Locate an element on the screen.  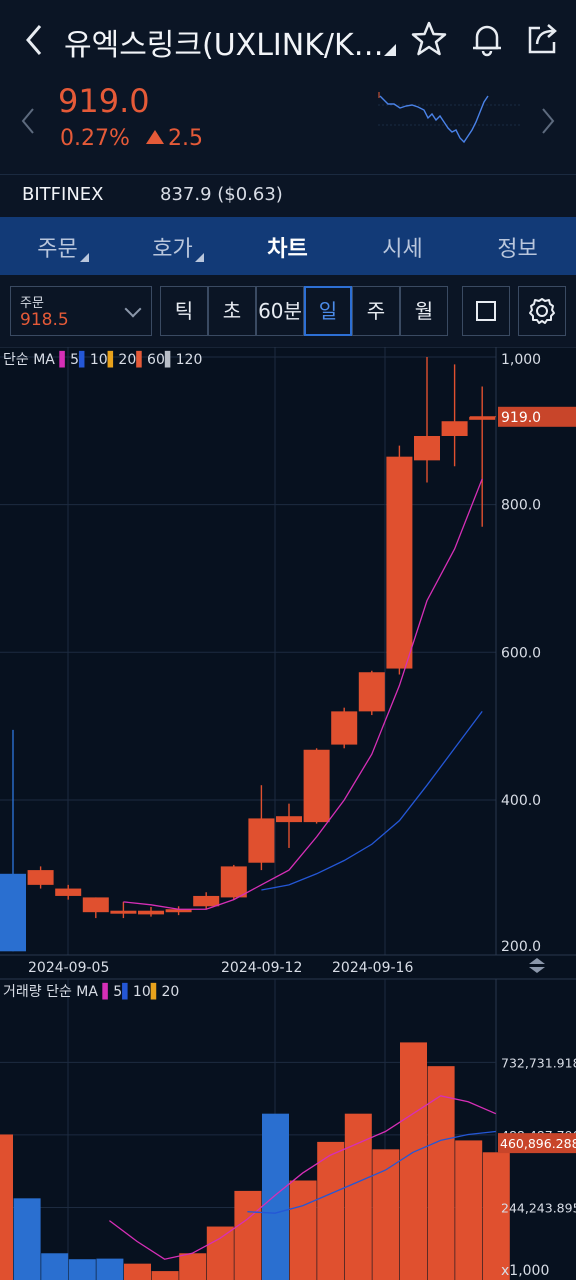
gear-icon is located at coordinates (542, 311).